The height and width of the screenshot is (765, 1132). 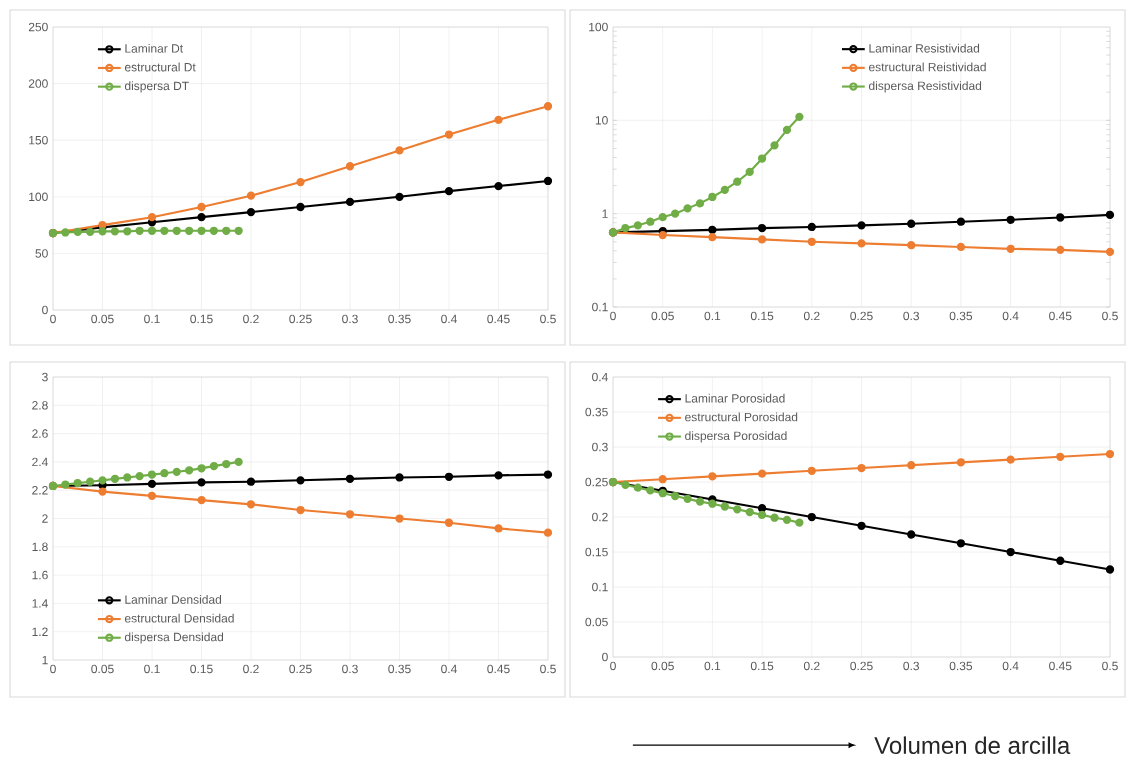 I want to click on y-tick-label: 50, so click(x=41, y=253).